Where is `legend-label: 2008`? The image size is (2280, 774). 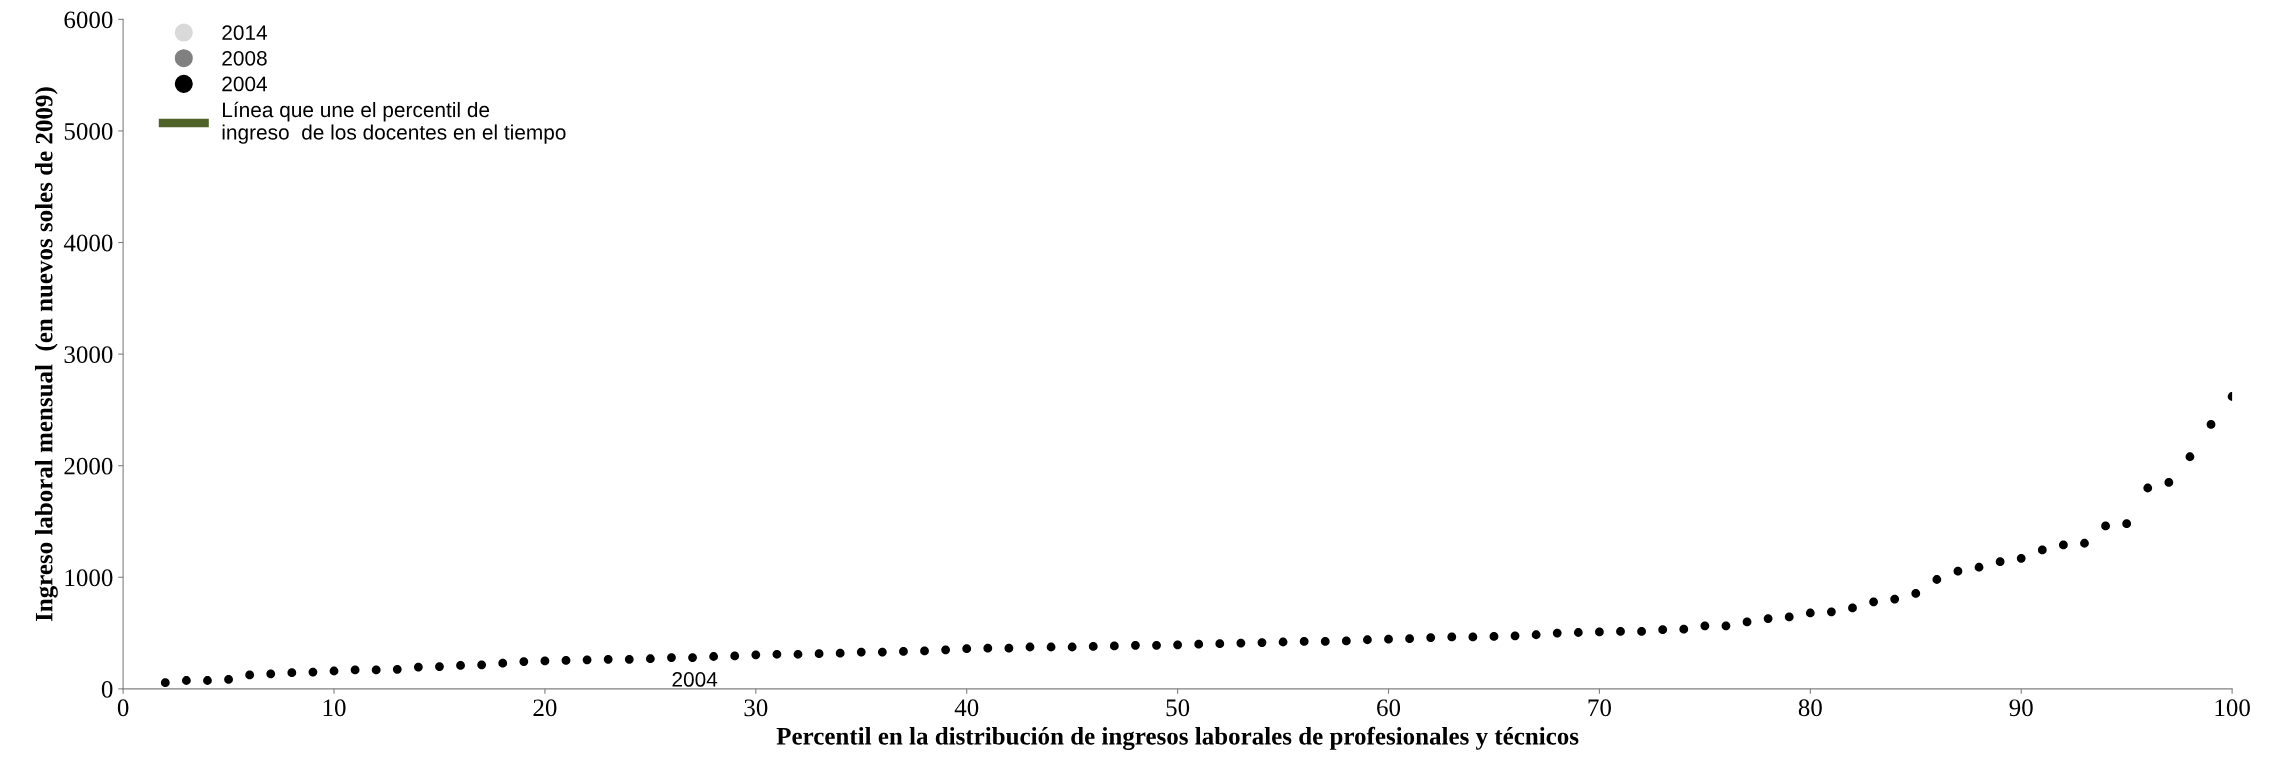 legend-label: 2008 is located at coordinates (244, 58).